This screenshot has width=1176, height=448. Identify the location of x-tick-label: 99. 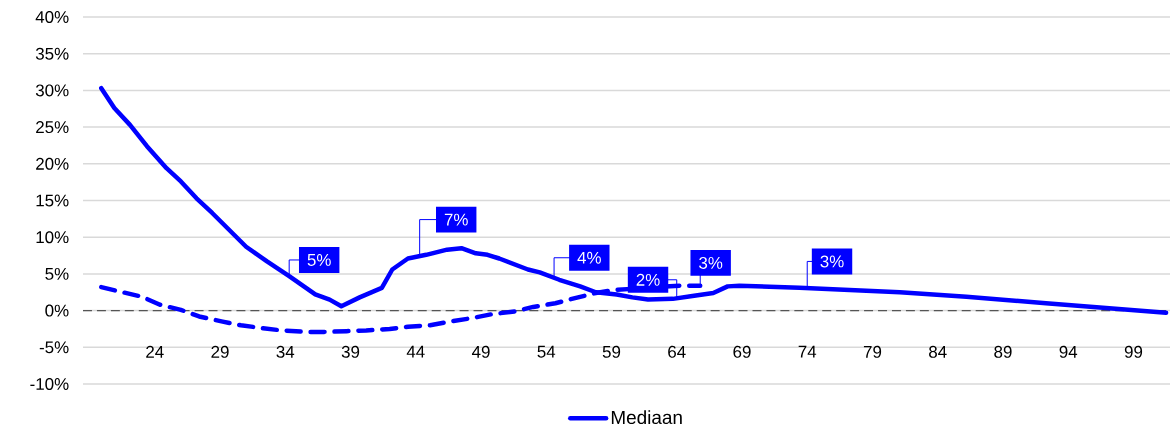
(1133, 351).